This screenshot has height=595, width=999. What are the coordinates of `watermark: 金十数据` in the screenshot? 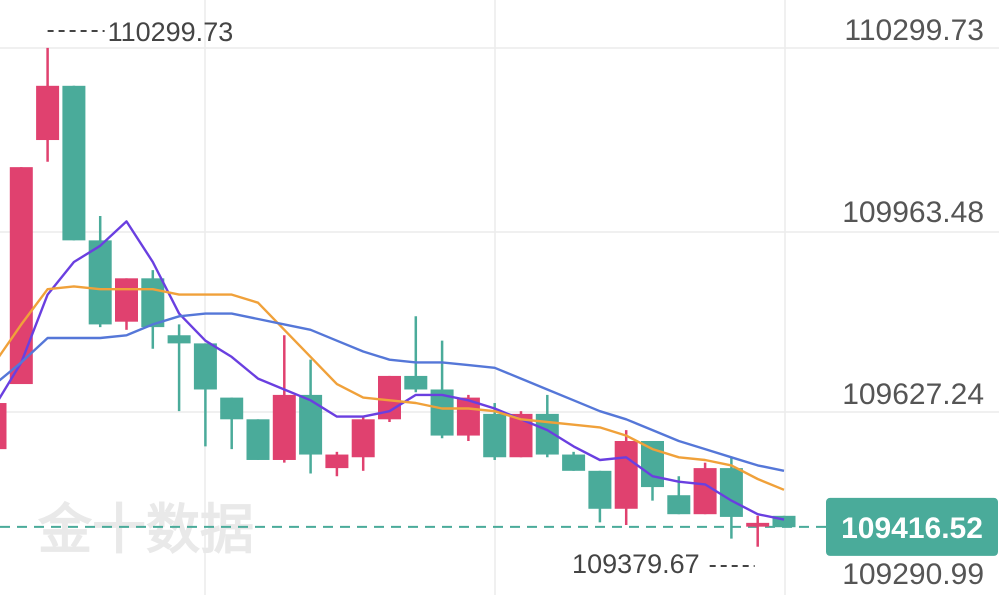 It's located at (145, 529).